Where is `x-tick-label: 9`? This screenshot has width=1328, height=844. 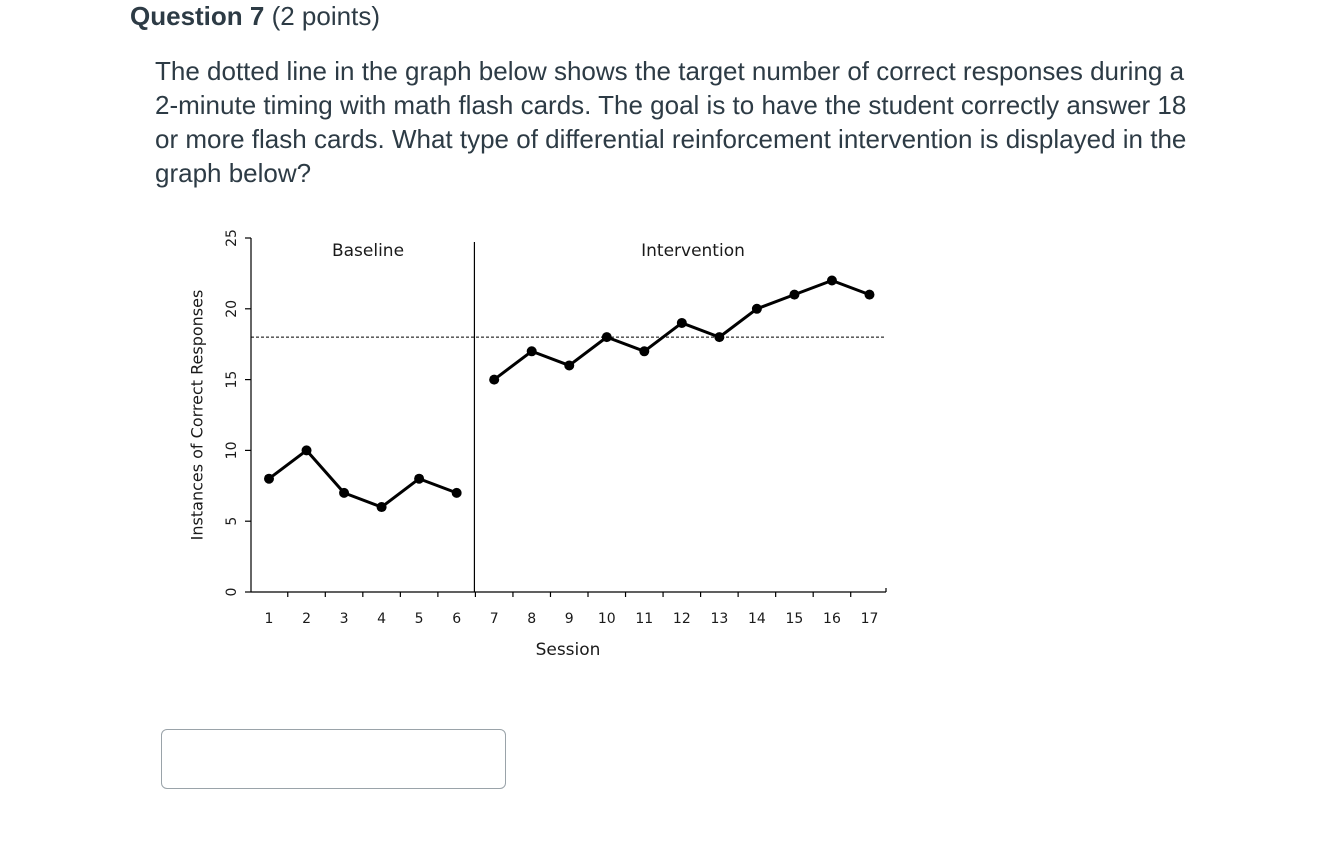 x-tick-label: 9 is located at coordinates (569, 619).